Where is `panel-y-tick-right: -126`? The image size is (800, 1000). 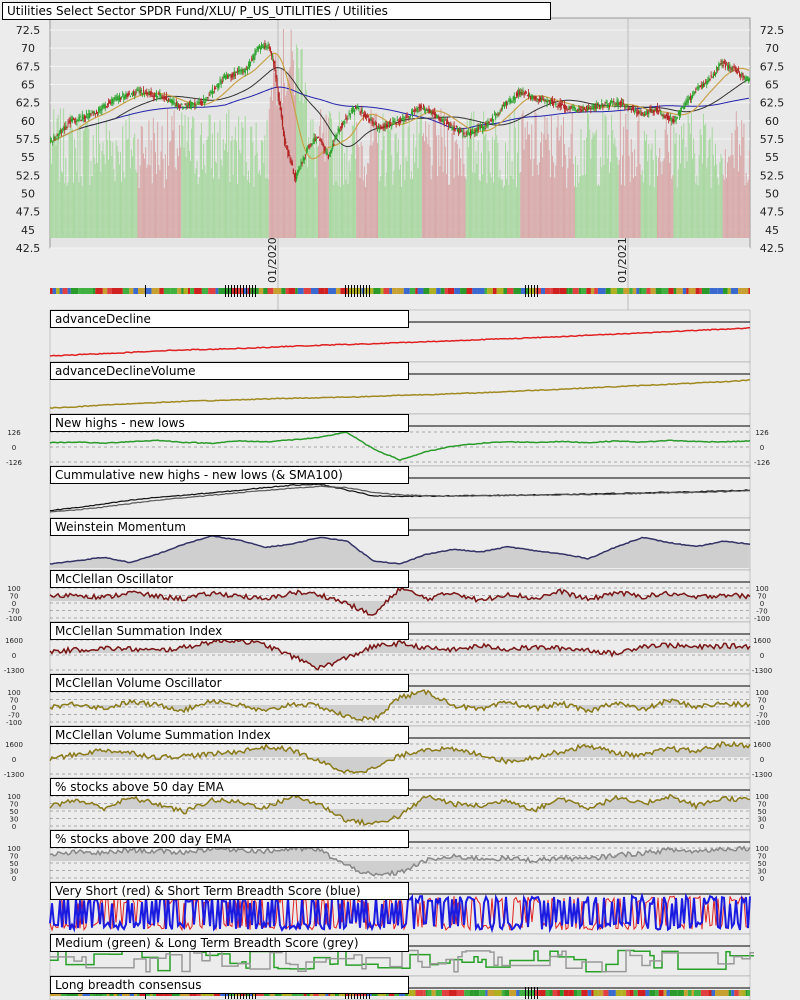 panel-y-tick-right: -126 is located at coordinates (762, 463).